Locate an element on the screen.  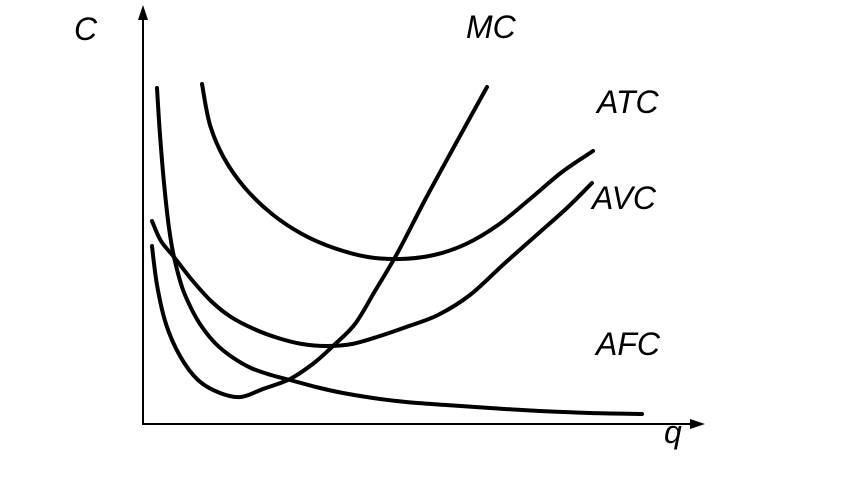
y-axis-arrowhead is located at coordinates (143, 12).